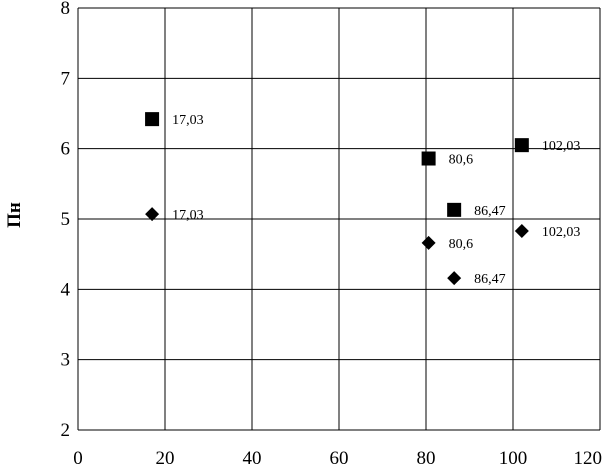 The height and width of the screenshot is (469, 615). I want to click on x-tick-label: 60, so click(339, 458).